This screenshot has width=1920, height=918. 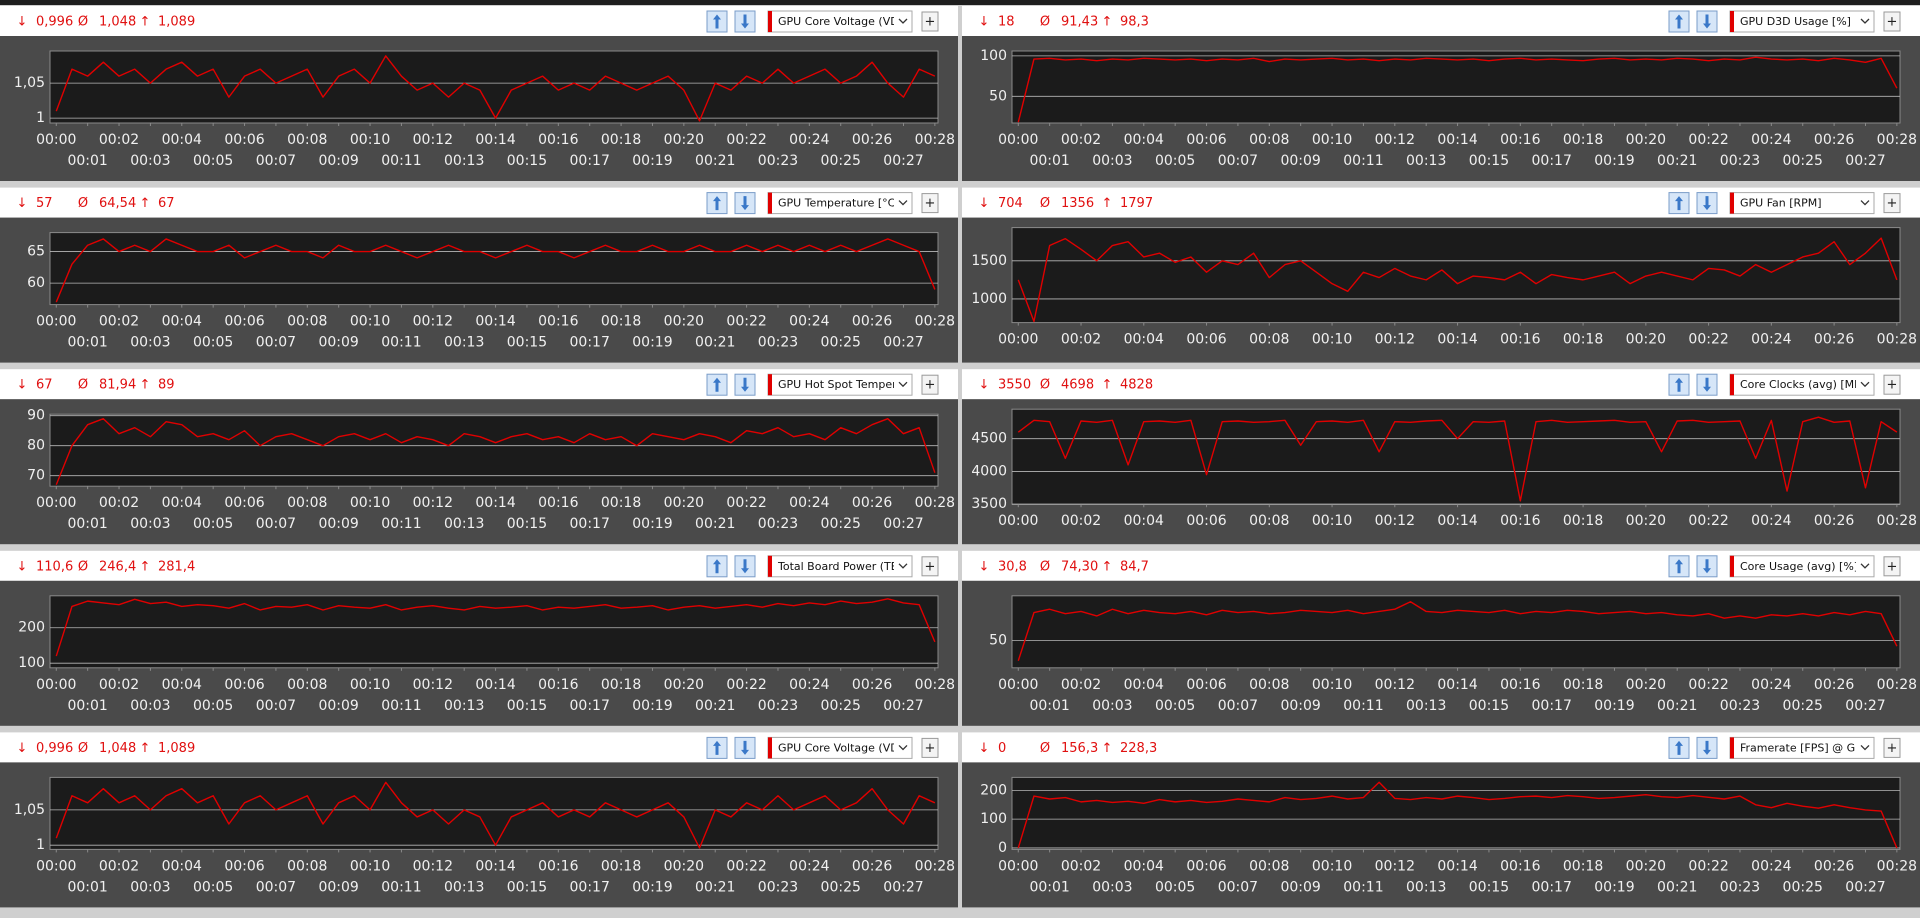 I want to click on x-tick-label: 00:17, so click(x=590, y=706).